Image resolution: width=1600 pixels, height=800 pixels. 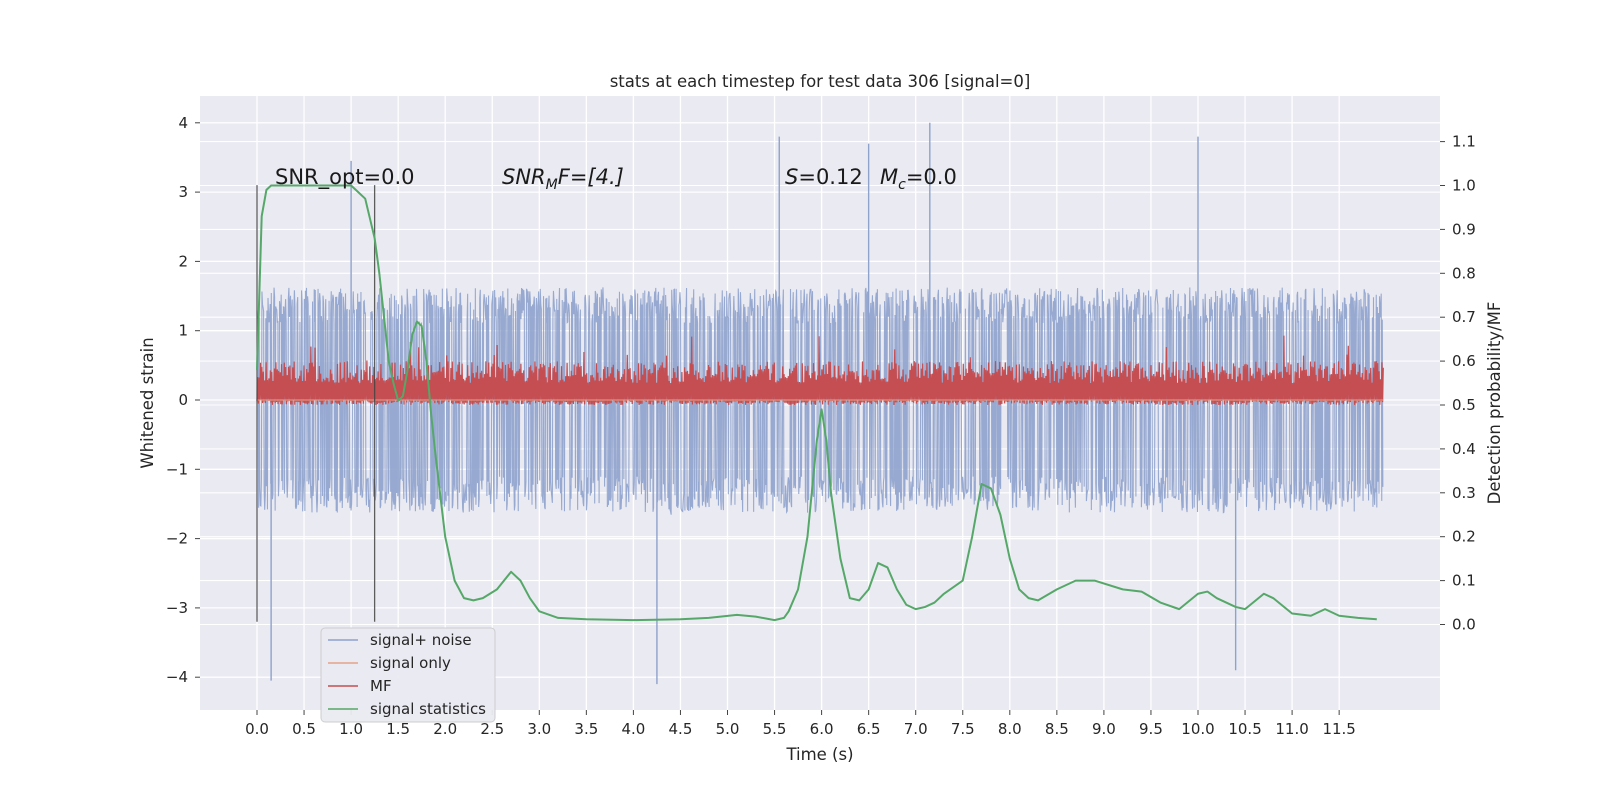 What do you see at coordinates (1464, 142) in the screenshot?
I see `y2-tick-label: 1.1` at bounding box center [1464, 142].